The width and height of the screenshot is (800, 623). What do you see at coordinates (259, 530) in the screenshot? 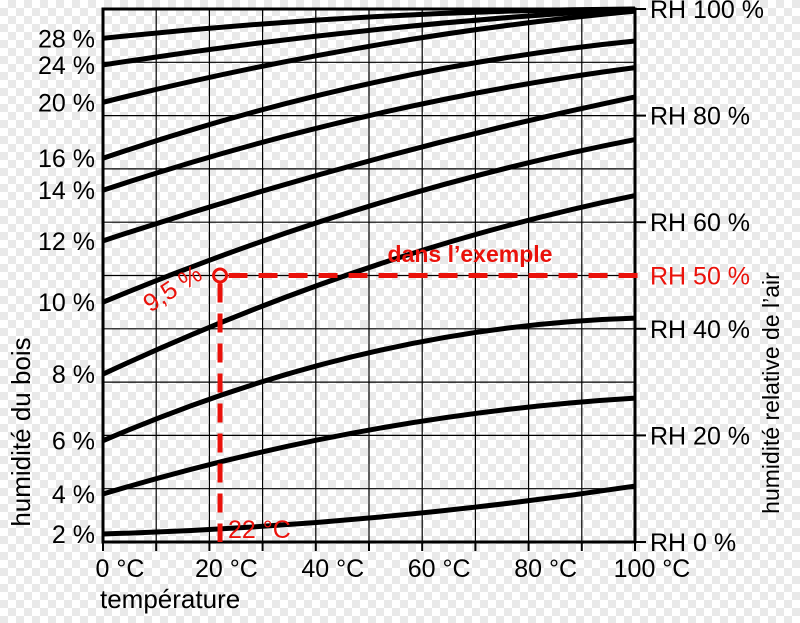
I see `example-temperature-label: 22 °C` at bounding box center [259, 530].